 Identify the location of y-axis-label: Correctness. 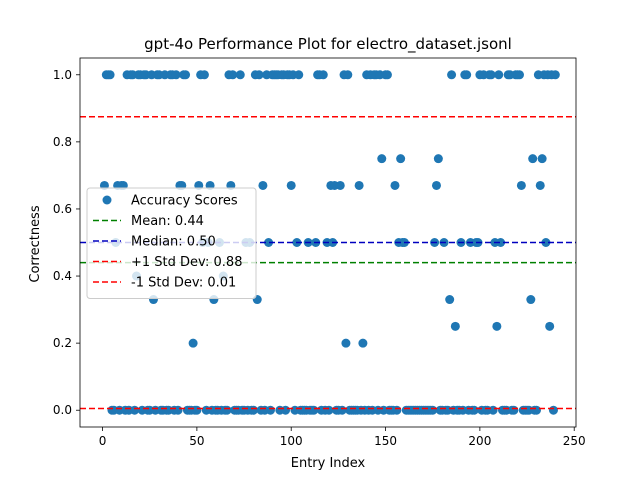
(35, 243).